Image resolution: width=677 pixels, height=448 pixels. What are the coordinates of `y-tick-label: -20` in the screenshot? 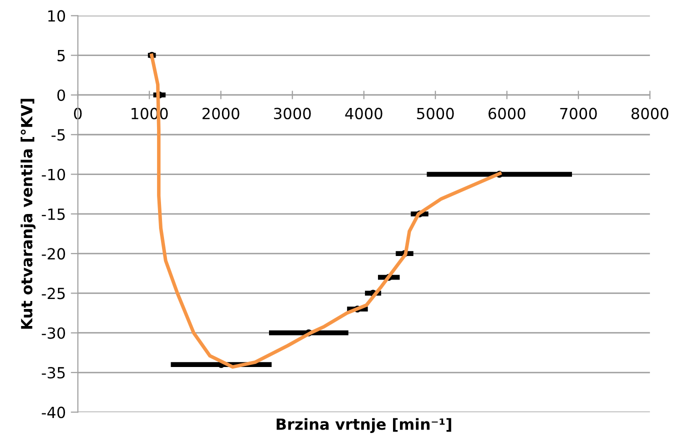 It's located at (54, 254).